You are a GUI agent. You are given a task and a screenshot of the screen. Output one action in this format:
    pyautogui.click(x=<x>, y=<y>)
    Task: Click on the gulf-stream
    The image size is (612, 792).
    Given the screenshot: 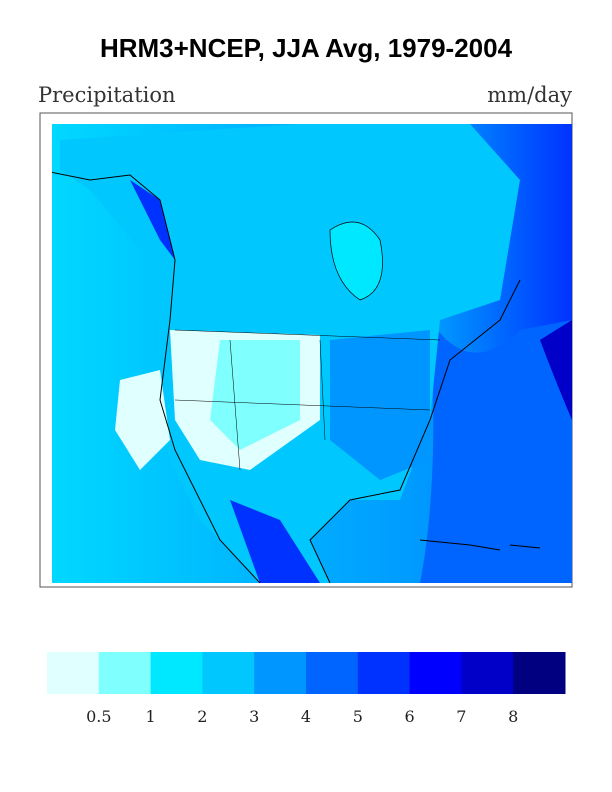 What is the action you would take?
    pyautogui.click(x=556, y=370)
    